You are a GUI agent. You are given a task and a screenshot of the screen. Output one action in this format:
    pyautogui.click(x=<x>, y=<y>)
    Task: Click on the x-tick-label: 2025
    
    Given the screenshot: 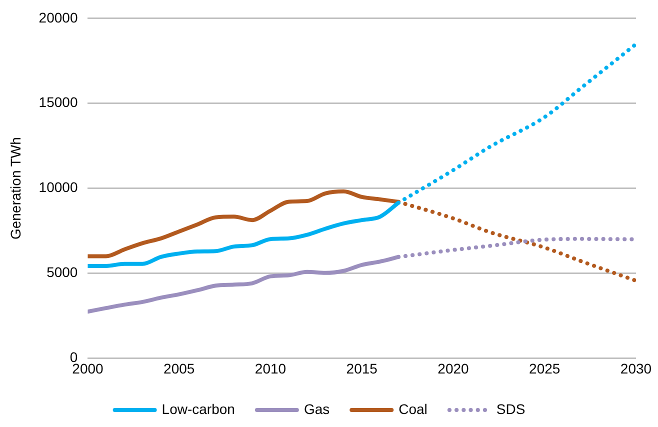 What is the action you would take?
    pyautogui.click(x=544, y=368)
    